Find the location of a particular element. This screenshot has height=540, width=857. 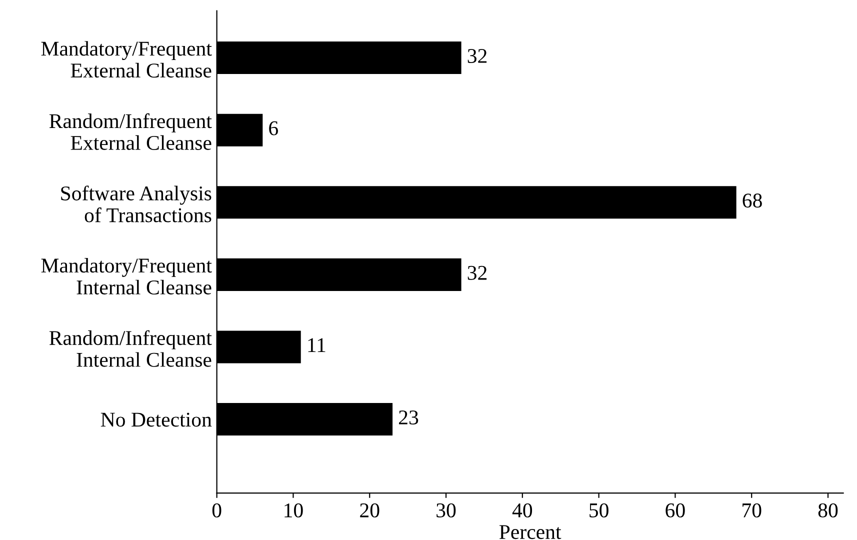

x-tick-label: 0 is located at coordinates (217, 510).